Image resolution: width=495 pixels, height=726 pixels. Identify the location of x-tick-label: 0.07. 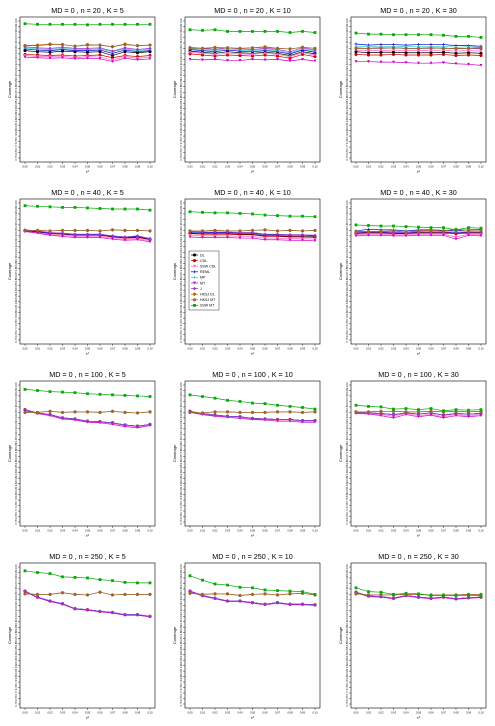
(113, 349).